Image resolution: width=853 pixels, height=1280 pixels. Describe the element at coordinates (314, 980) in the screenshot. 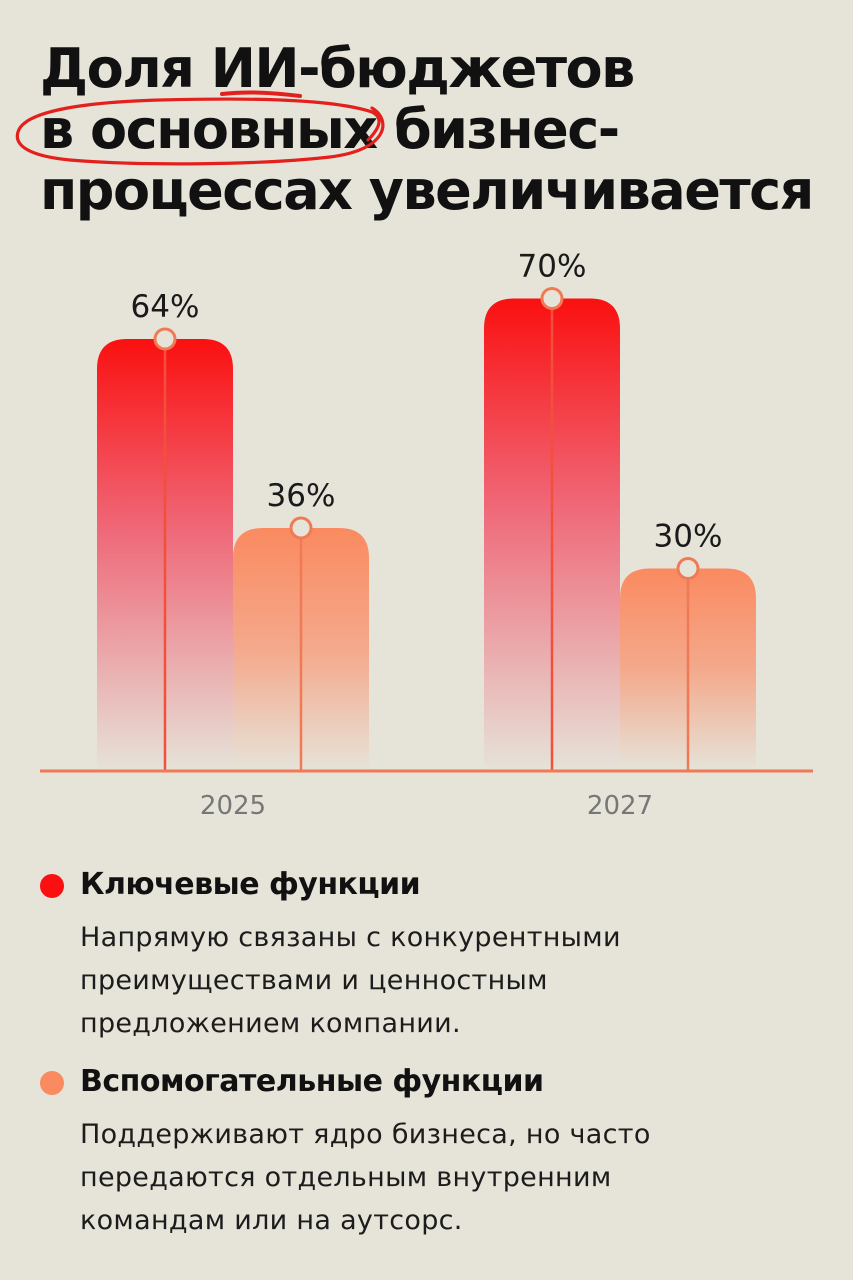

I see `legend-desc-line: преимуществами и ценностным` at that location.